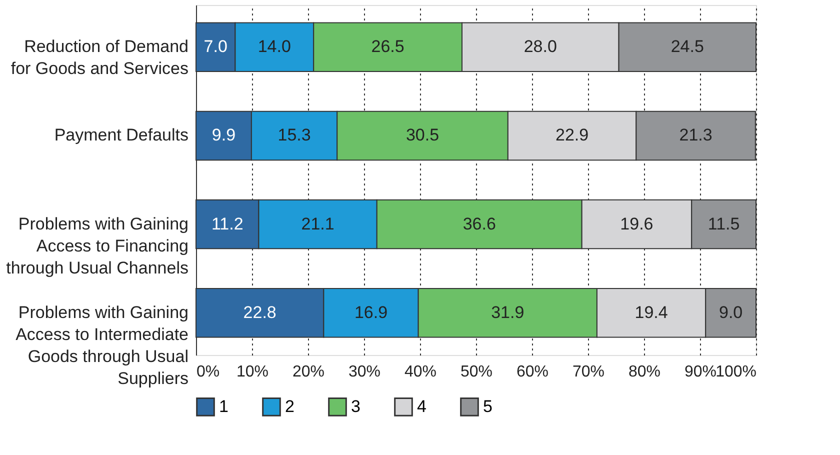  I want to click on x-tick-label: 100%, so click(736, 372).